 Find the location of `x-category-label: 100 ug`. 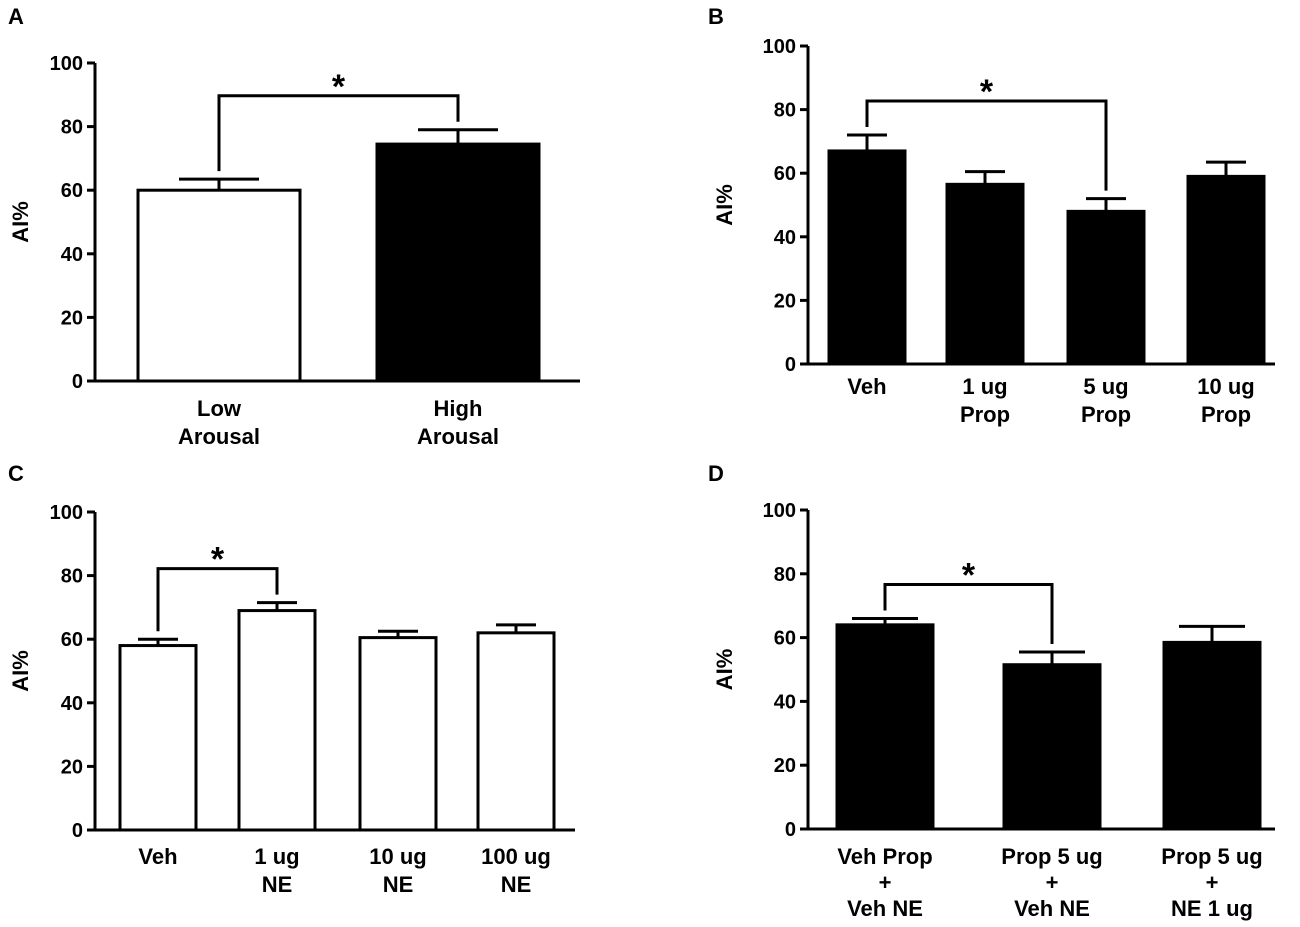

x-category-label: 100 ug is located at coordinates (516, 856).